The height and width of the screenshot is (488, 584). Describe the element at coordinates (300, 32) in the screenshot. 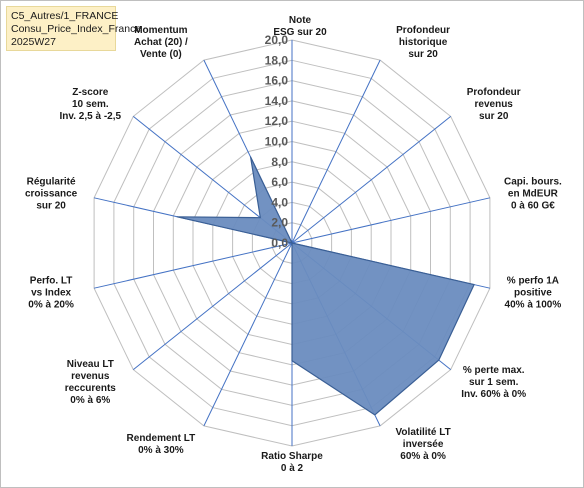

I see `axis-label-line: ESG sur 20` at that location.